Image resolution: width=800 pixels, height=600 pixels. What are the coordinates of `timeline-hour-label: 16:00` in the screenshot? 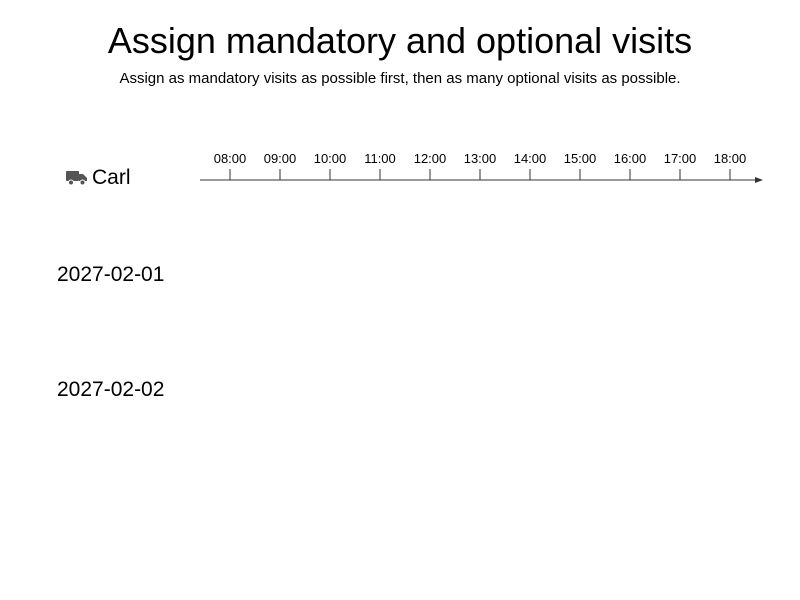 It's located at (630, 158).